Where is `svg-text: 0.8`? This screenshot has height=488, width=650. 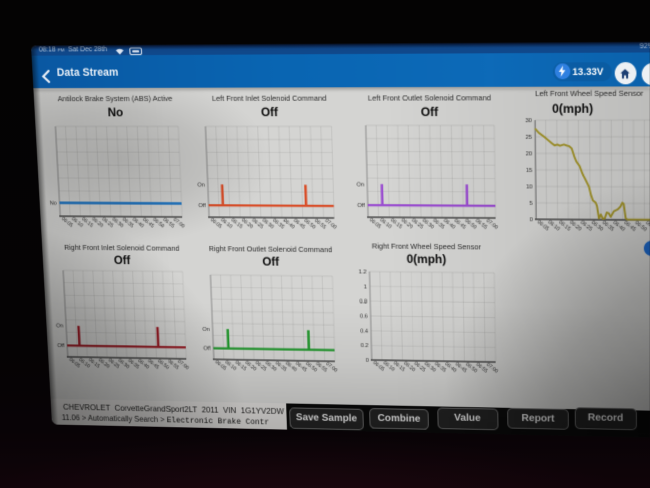 svg-text: 0.8 is located at coordinates (363, 302).